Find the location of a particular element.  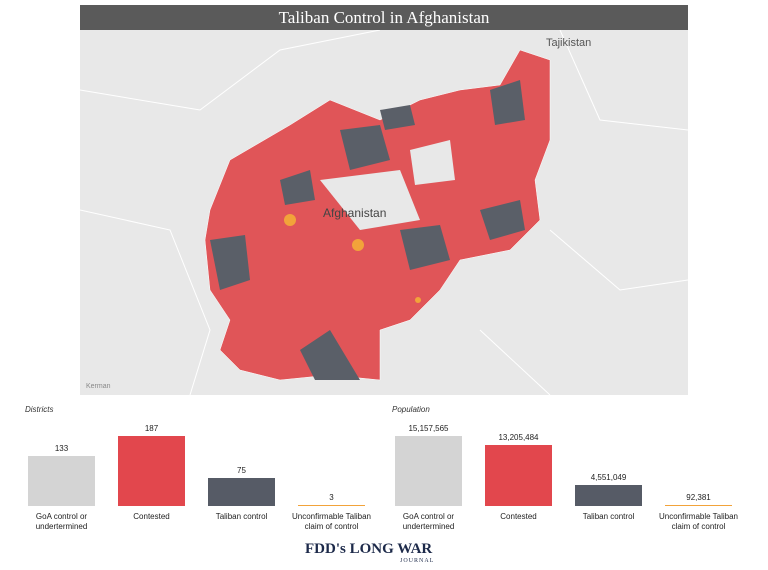

logo-sub: JOURNAL is located at coordinates (417, 561).